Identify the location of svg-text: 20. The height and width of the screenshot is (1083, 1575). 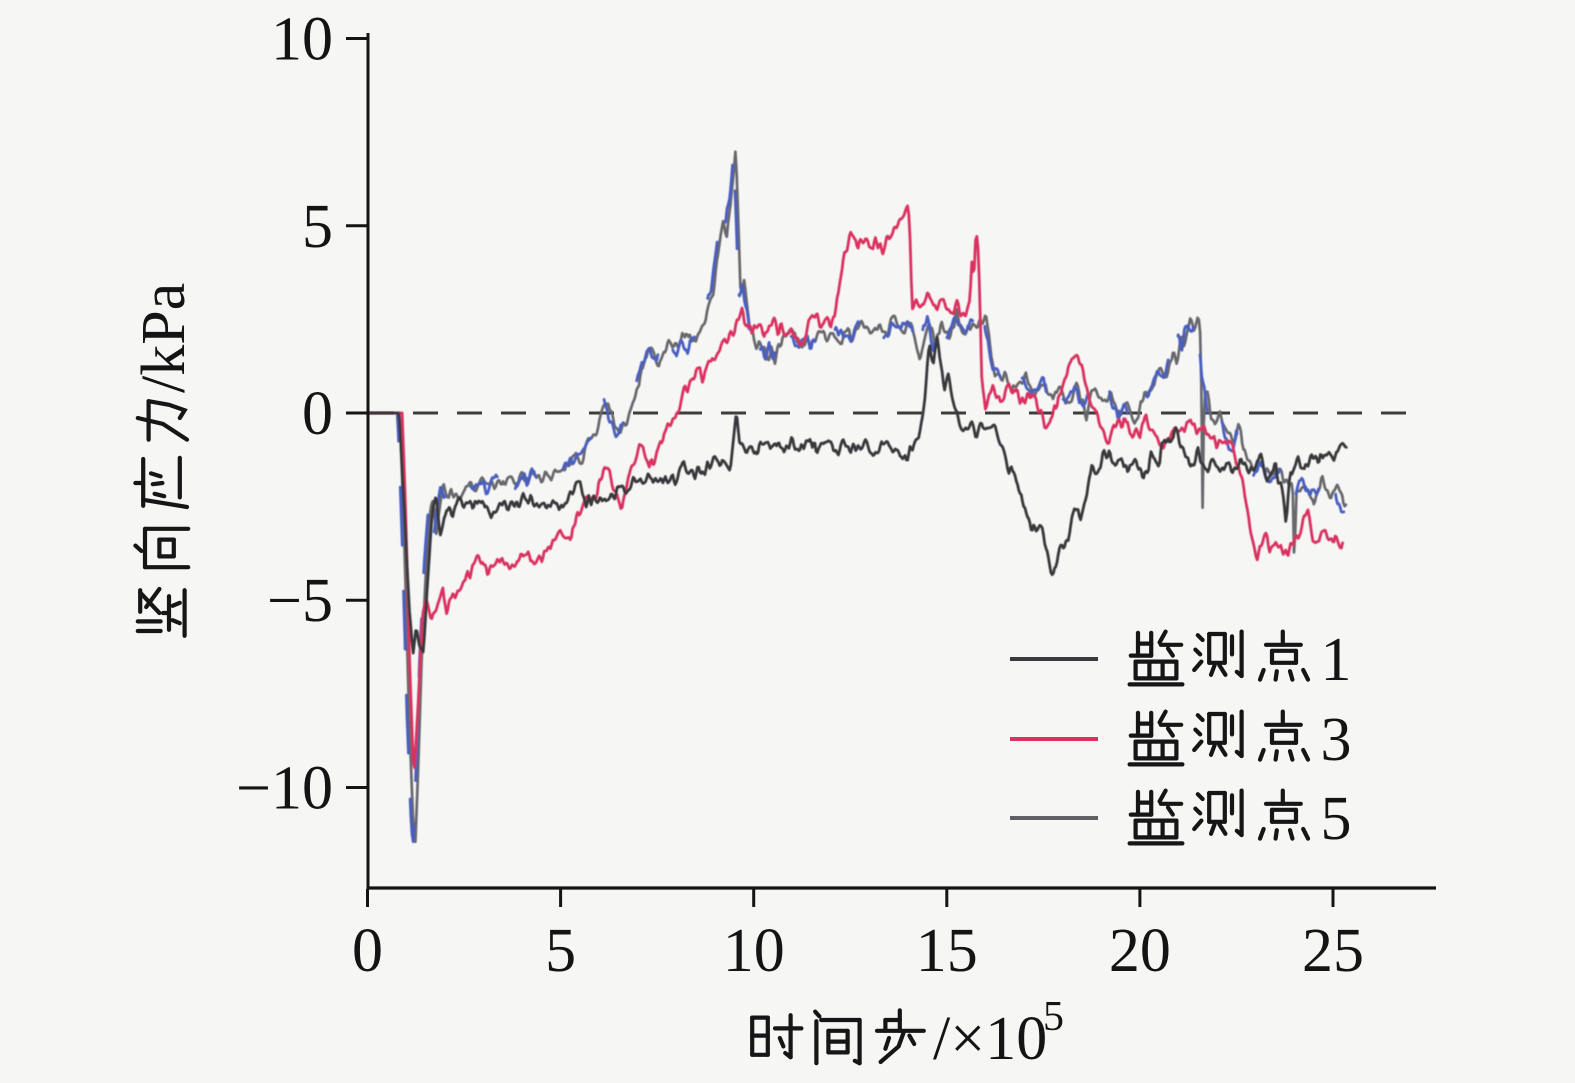
(1140, 951).